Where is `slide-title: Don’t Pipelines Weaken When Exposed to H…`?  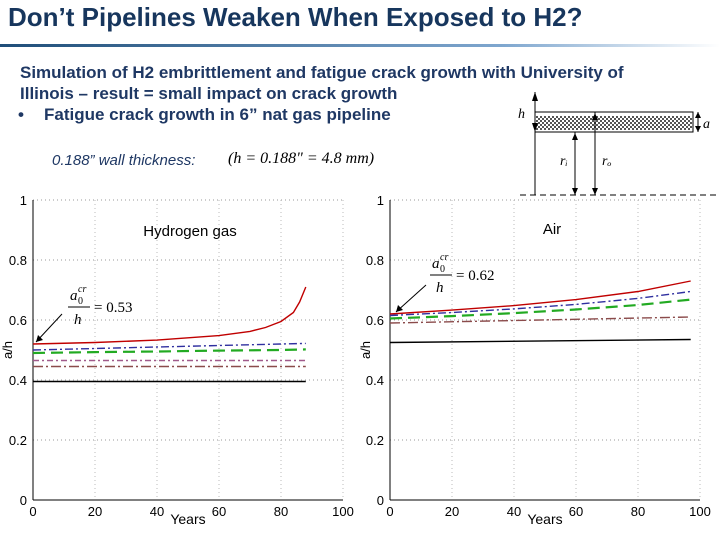 slide-title: Don’t Pipelines Weaken When Exposed to H… is located at coordinates (295, 17).